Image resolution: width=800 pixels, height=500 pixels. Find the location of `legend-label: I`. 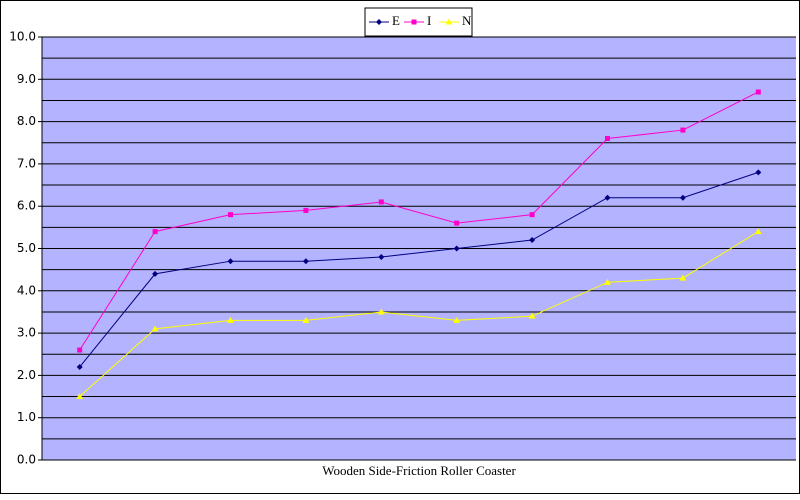

legend-label: I is located at coordinates (429, 20).